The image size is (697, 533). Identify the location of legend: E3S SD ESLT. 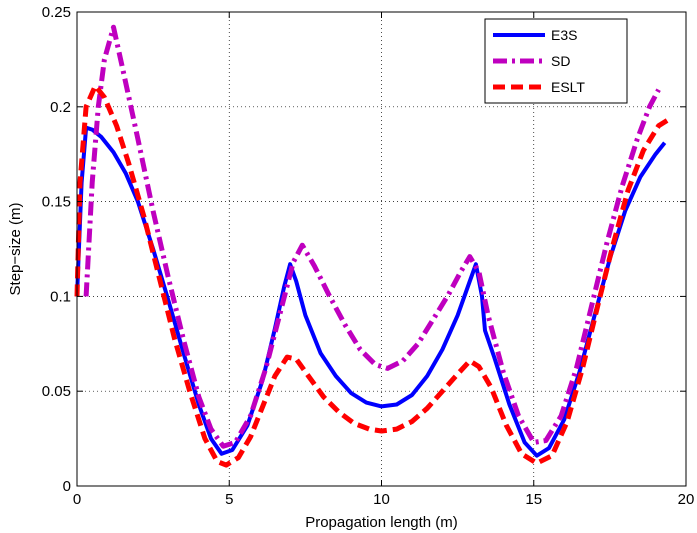
(556, 61).